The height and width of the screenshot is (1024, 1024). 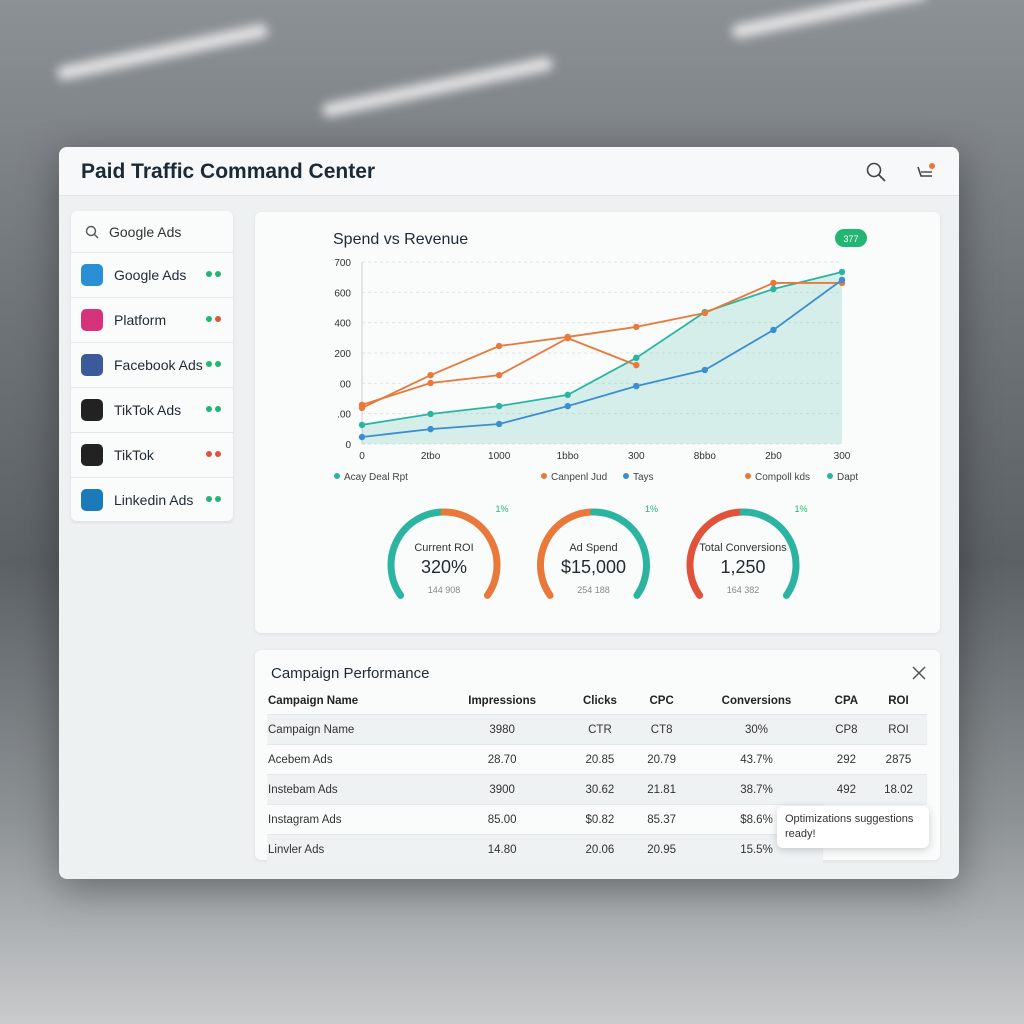 I want to click on table-cell: 43.7%, so click(x=756, y=759).